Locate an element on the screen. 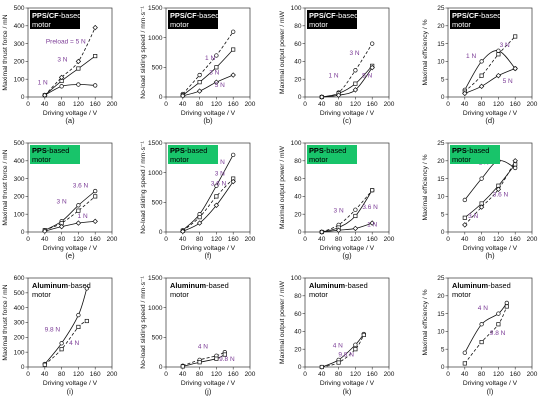  y-axis-label: Maximal output power / mW is located at coordinates (282, 52).